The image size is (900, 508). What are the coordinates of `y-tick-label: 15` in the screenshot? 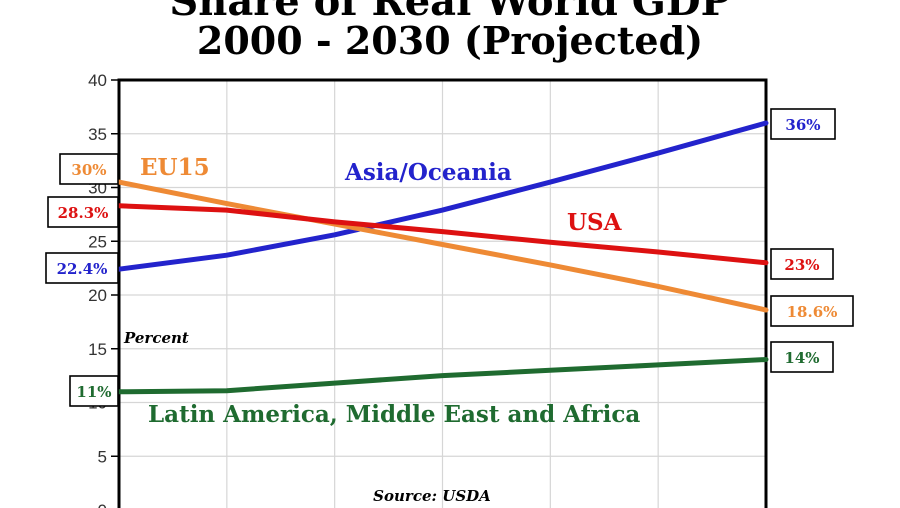 It's located at (97, 349).